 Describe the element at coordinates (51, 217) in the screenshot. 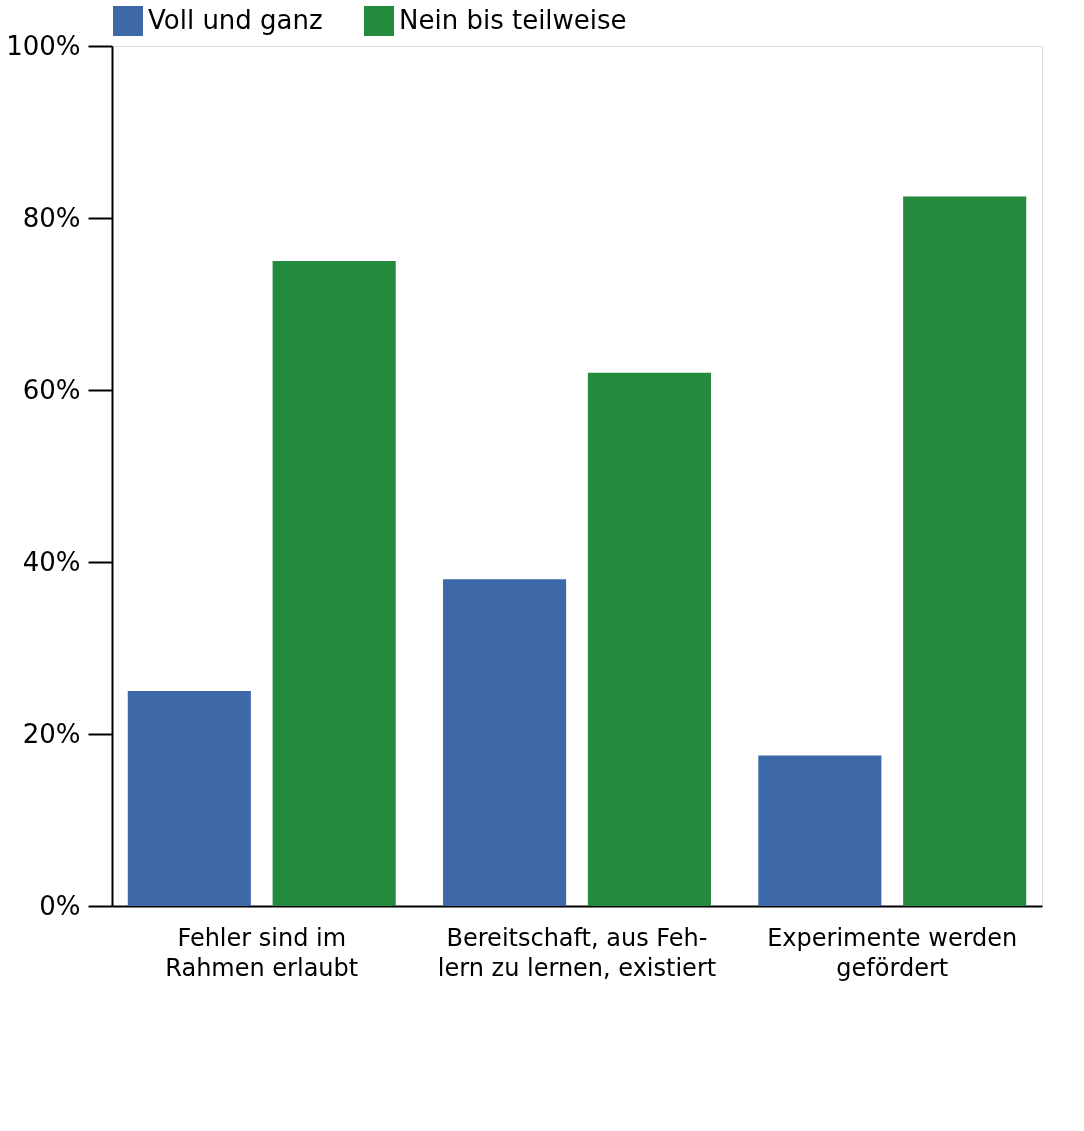

I see `y-tick-label: 80%` at that location.